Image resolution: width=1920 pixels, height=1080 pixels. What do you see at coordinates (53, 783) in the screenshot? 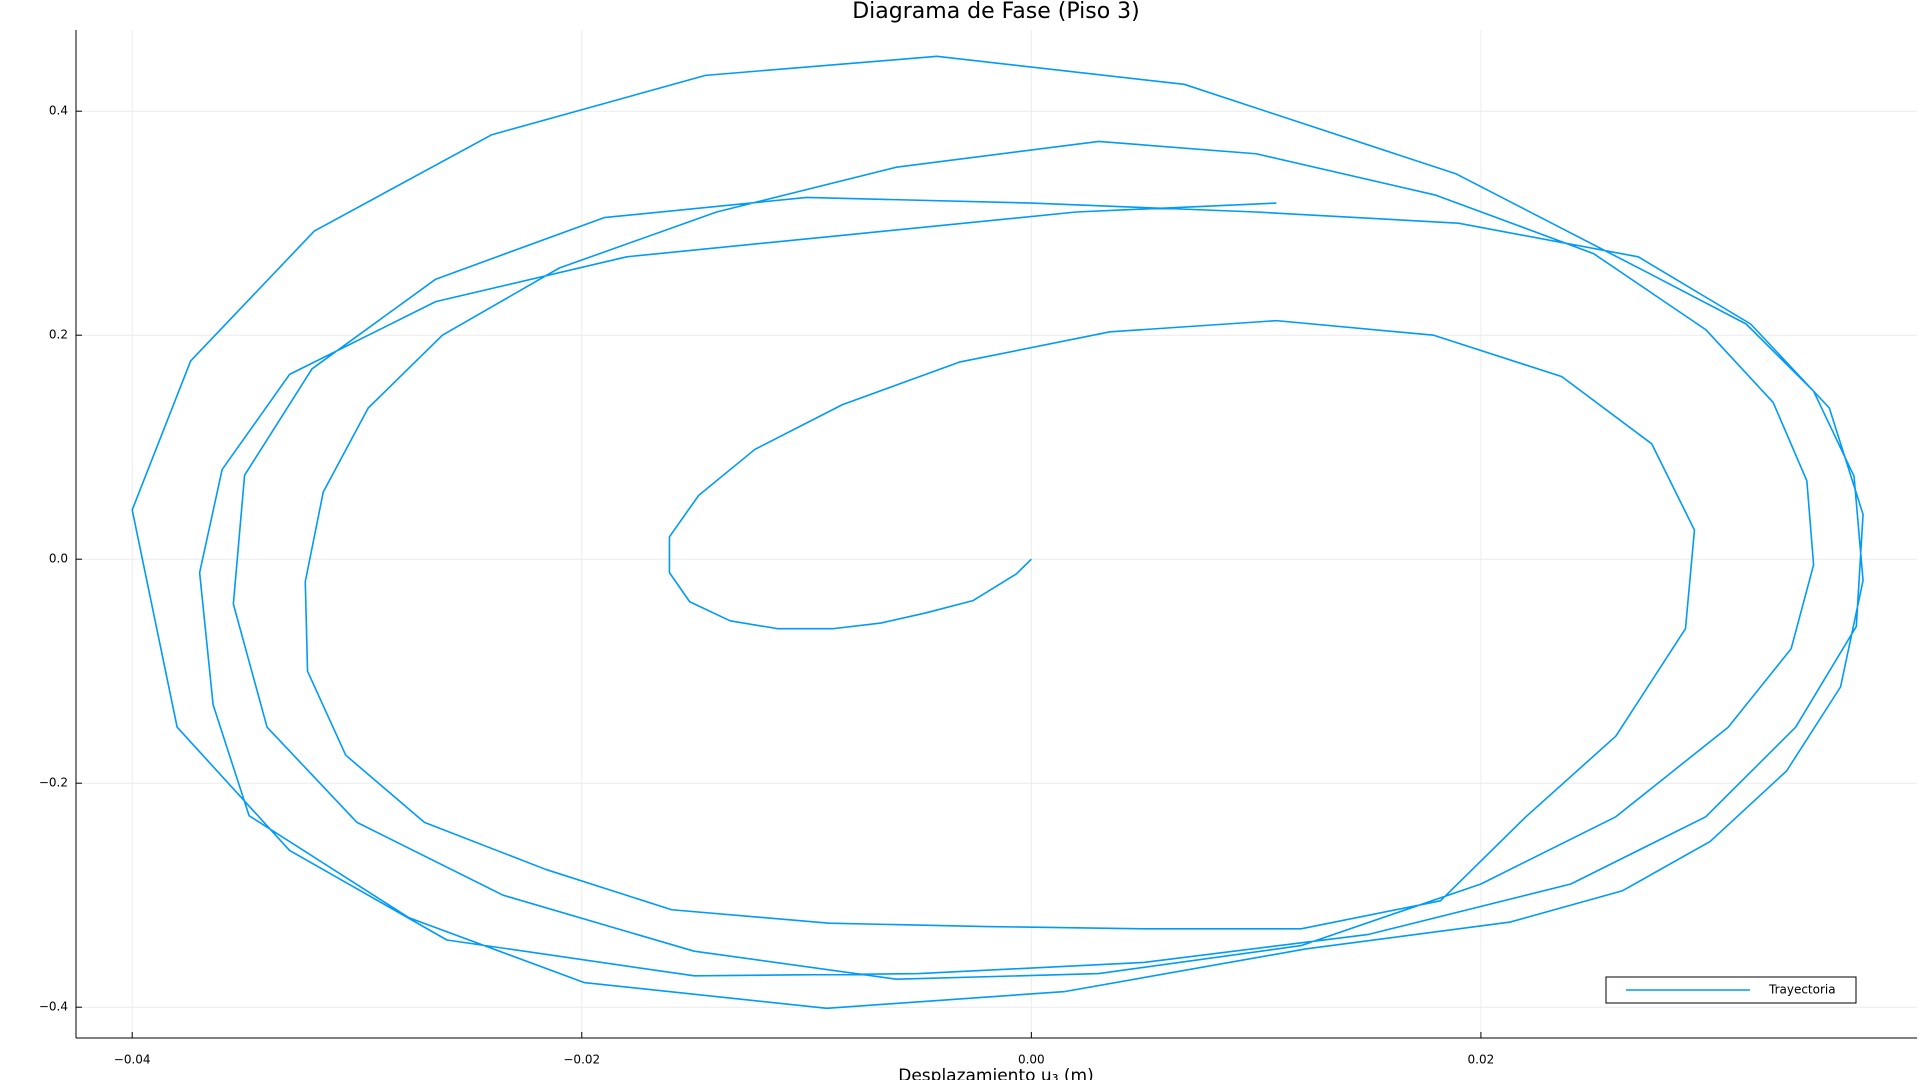
I see `y-tick-label: −0.2` at bounding box center [53, 783].